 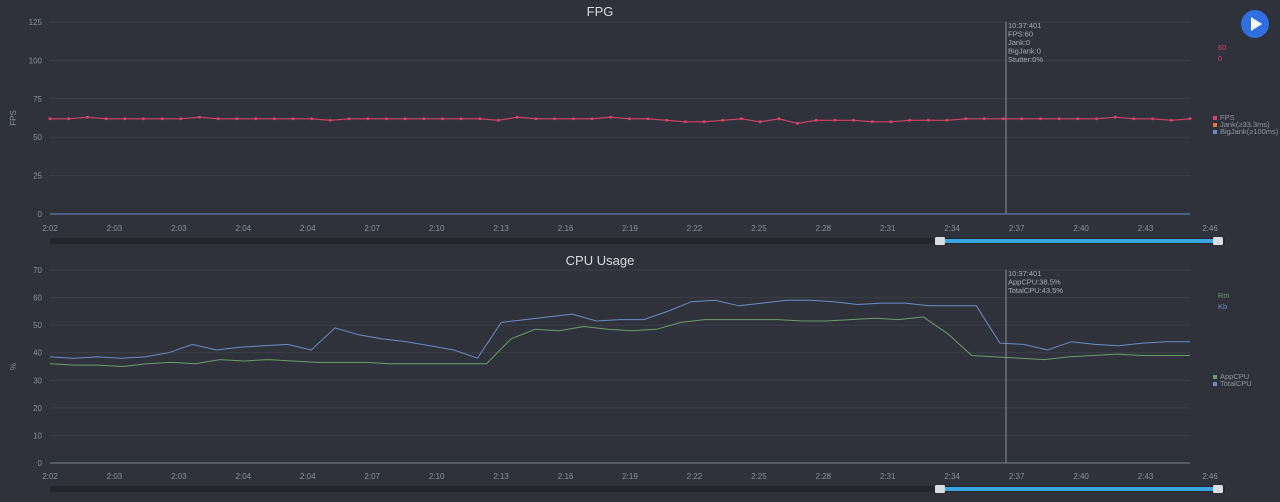 What do you see at coordinates (37, 298) in the screenshot?
I see `chart2-y-tick-label: 60` at bounding box center [37, 298].